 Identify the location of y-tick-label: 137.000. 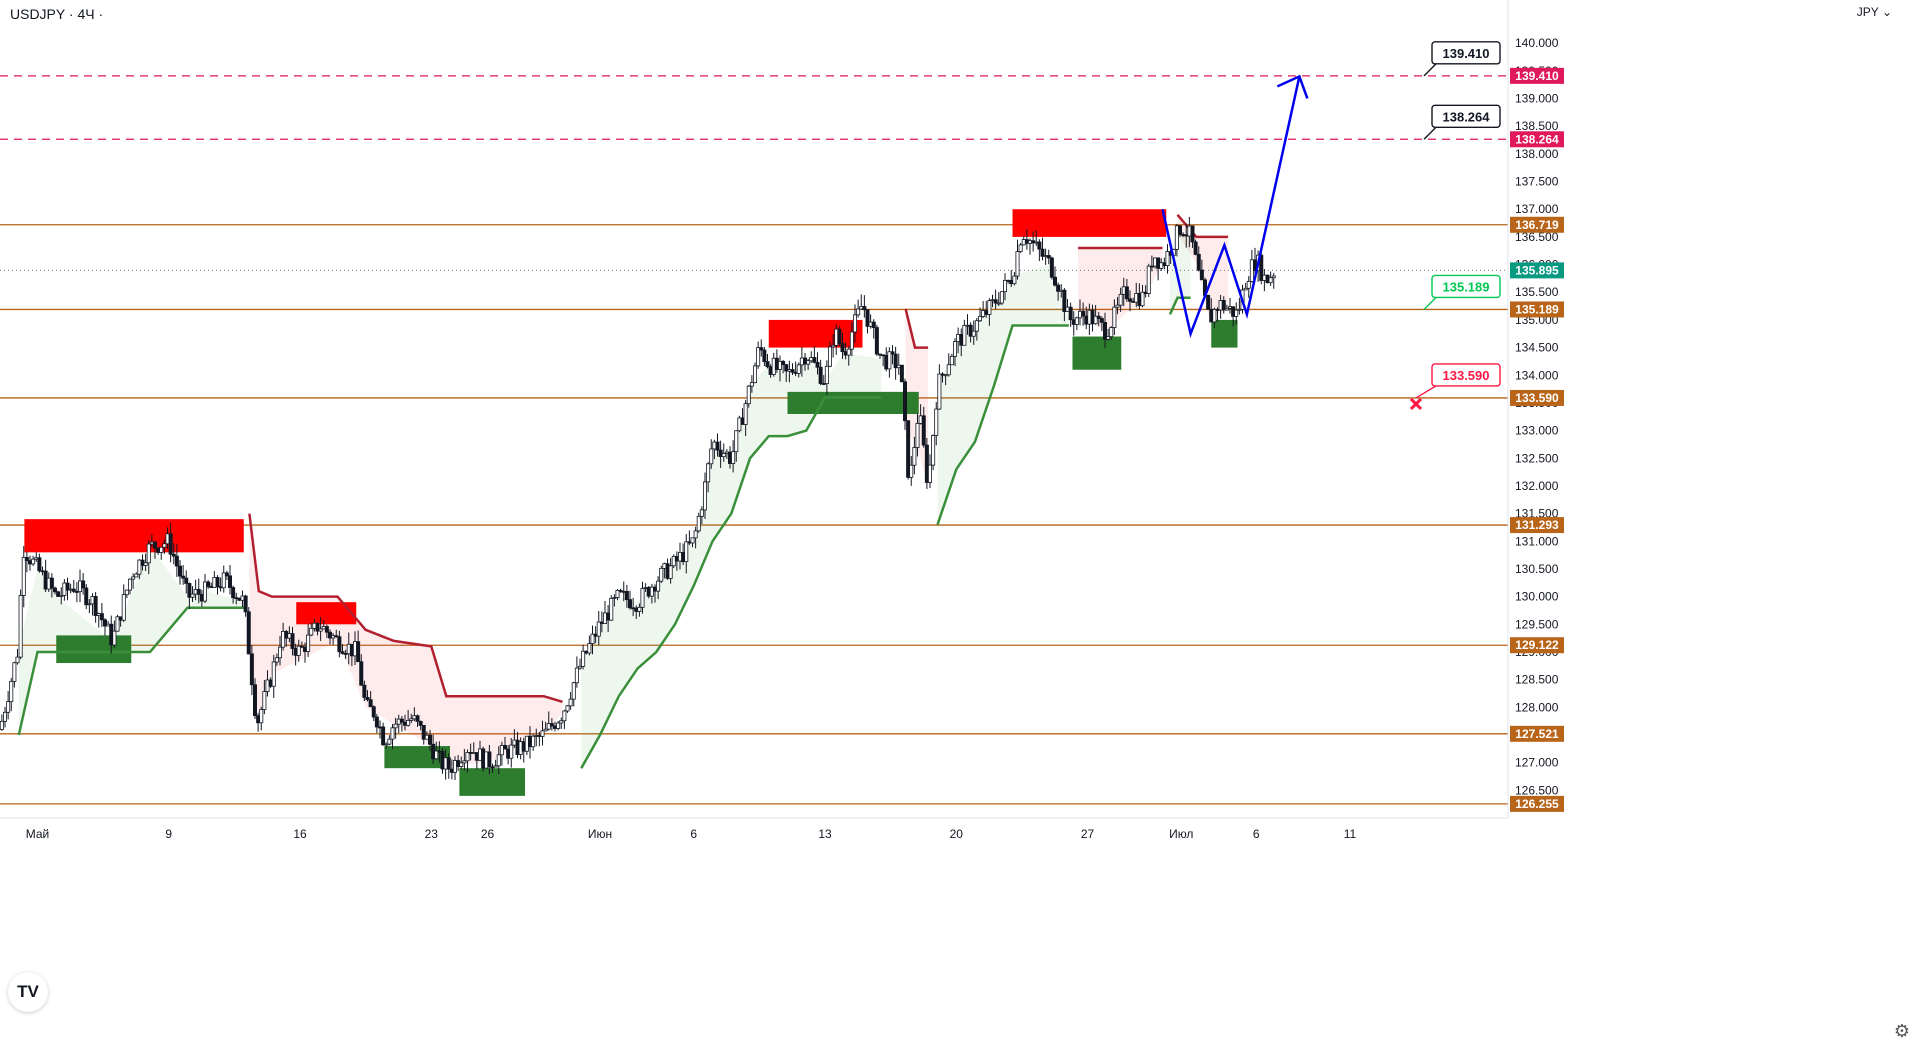
(1537, 209).